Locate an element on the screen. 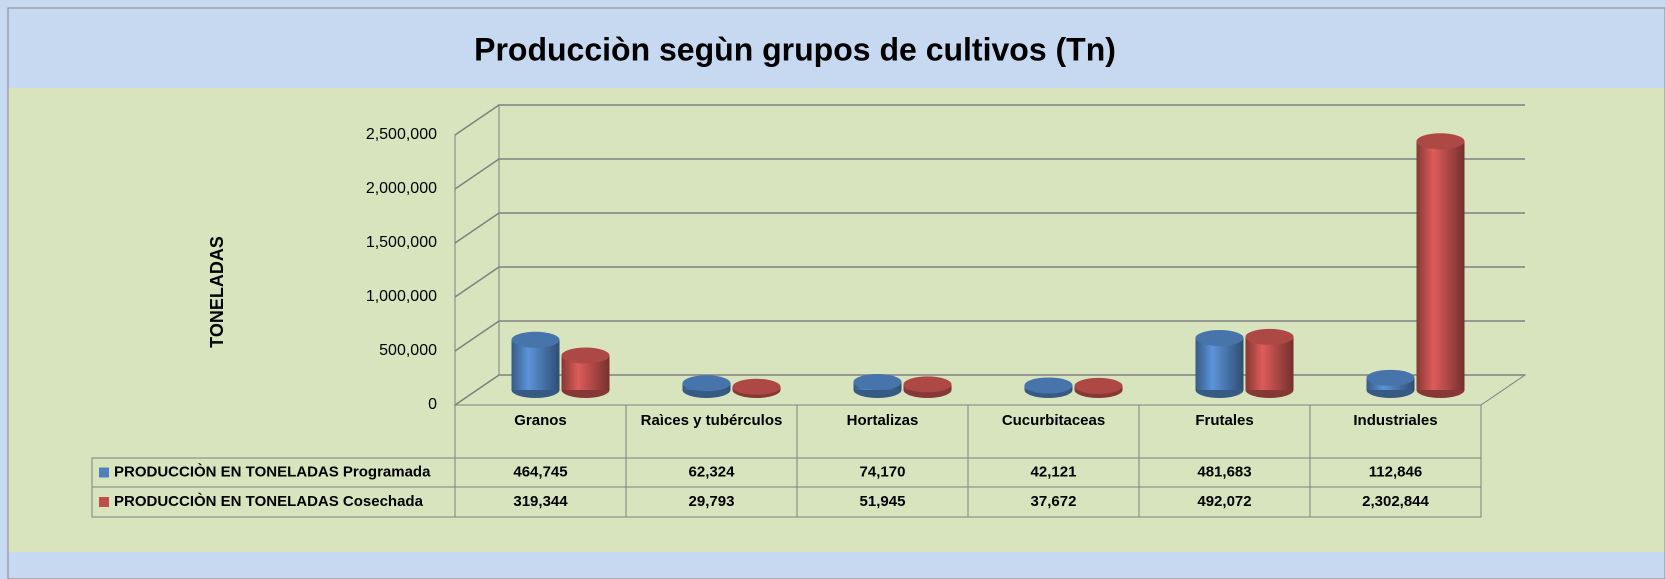 The height and width of the screenshot is (579, 1665). table-value: 319,344 is located at coordinates (540, 501).